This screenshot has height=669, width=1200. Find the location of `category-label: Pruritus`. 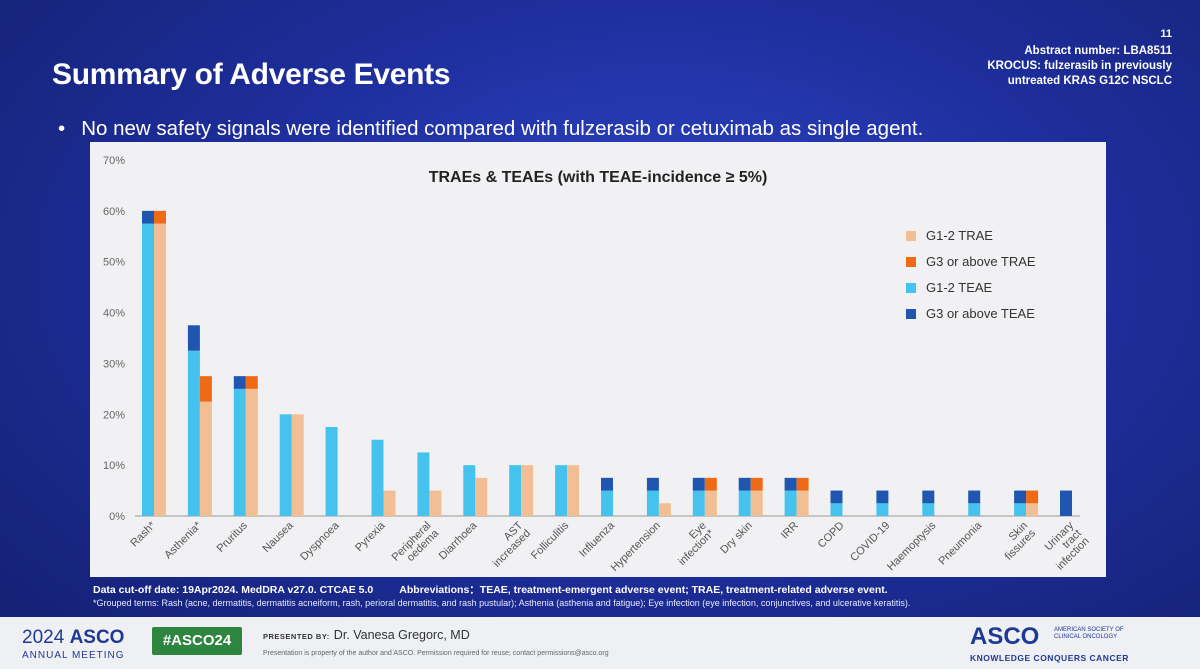

category-label: Pruritus is located at coordinates (233, 537).